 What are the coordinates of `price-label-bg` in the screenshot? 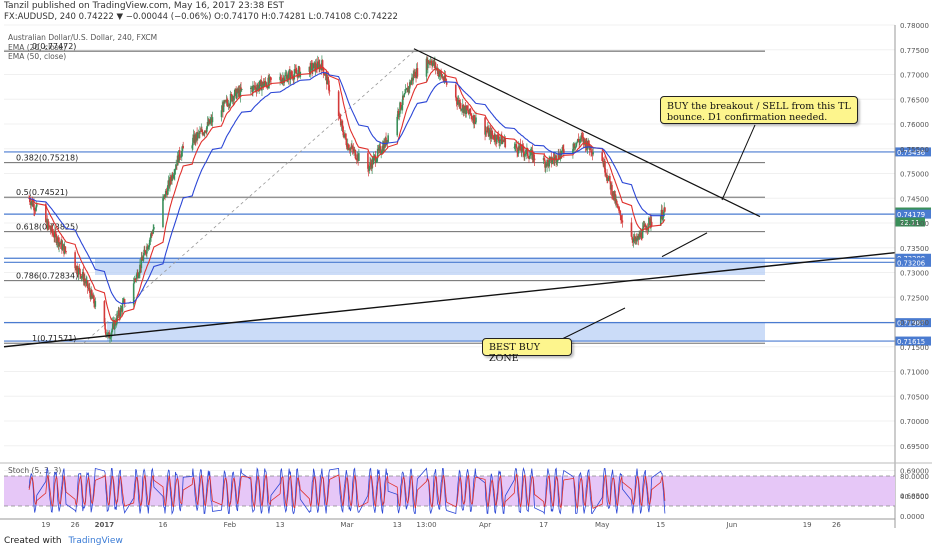 It's located at (913, 341).